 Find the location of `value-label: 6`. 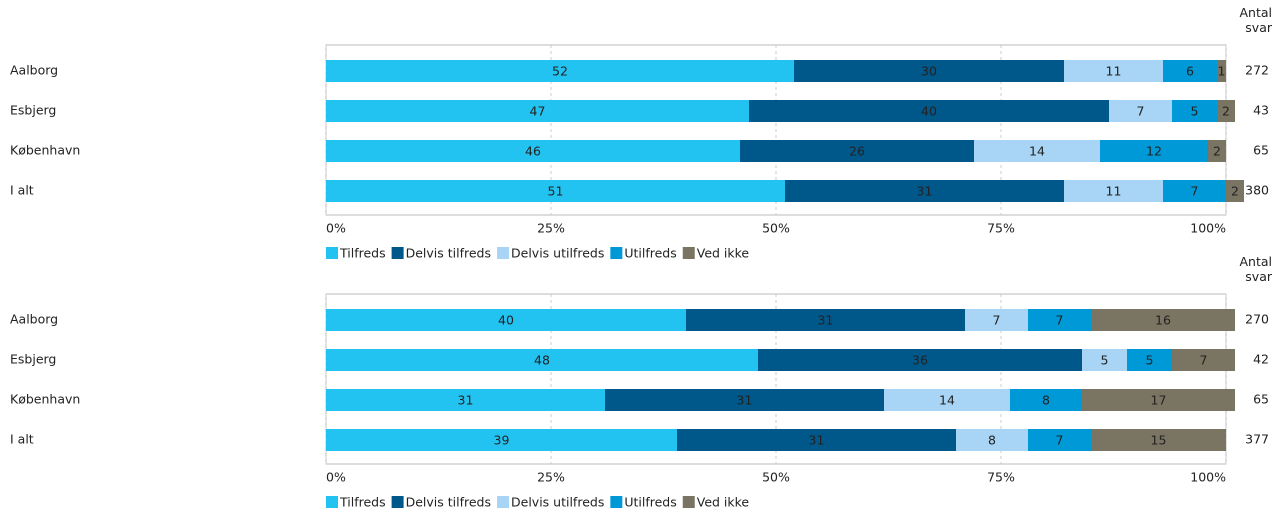

value-label: 6 is located at coordinates (1190, 71).